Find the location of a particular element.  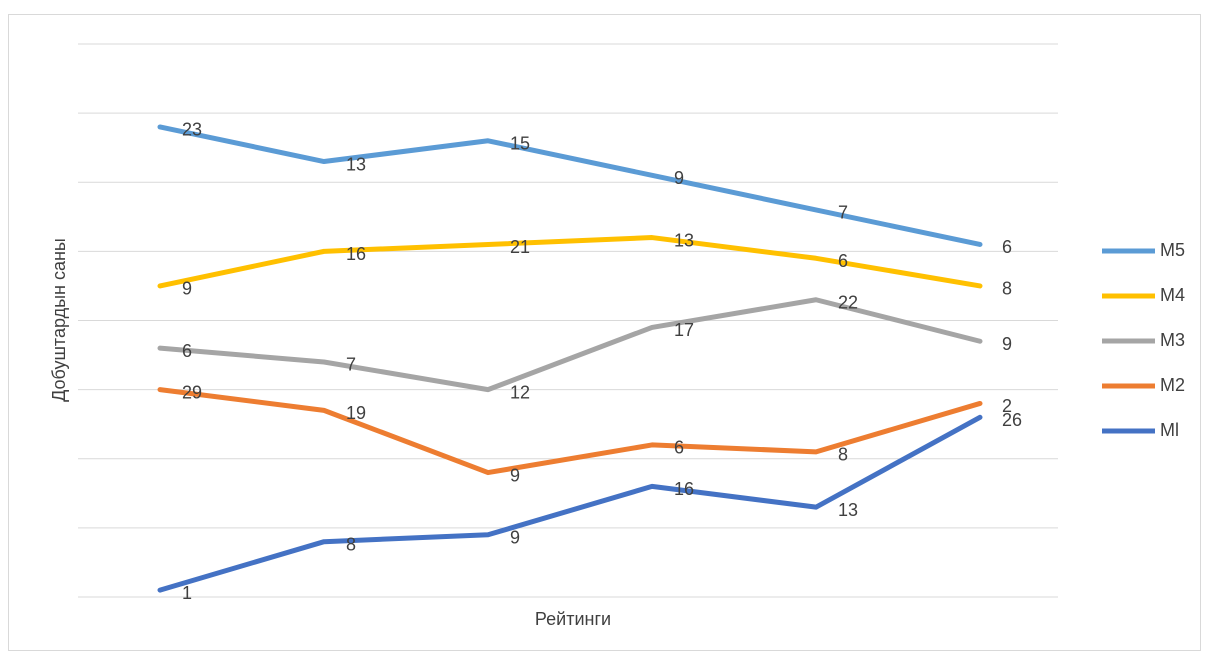

legend-label: M4 is located at coordinates (1172, 295).